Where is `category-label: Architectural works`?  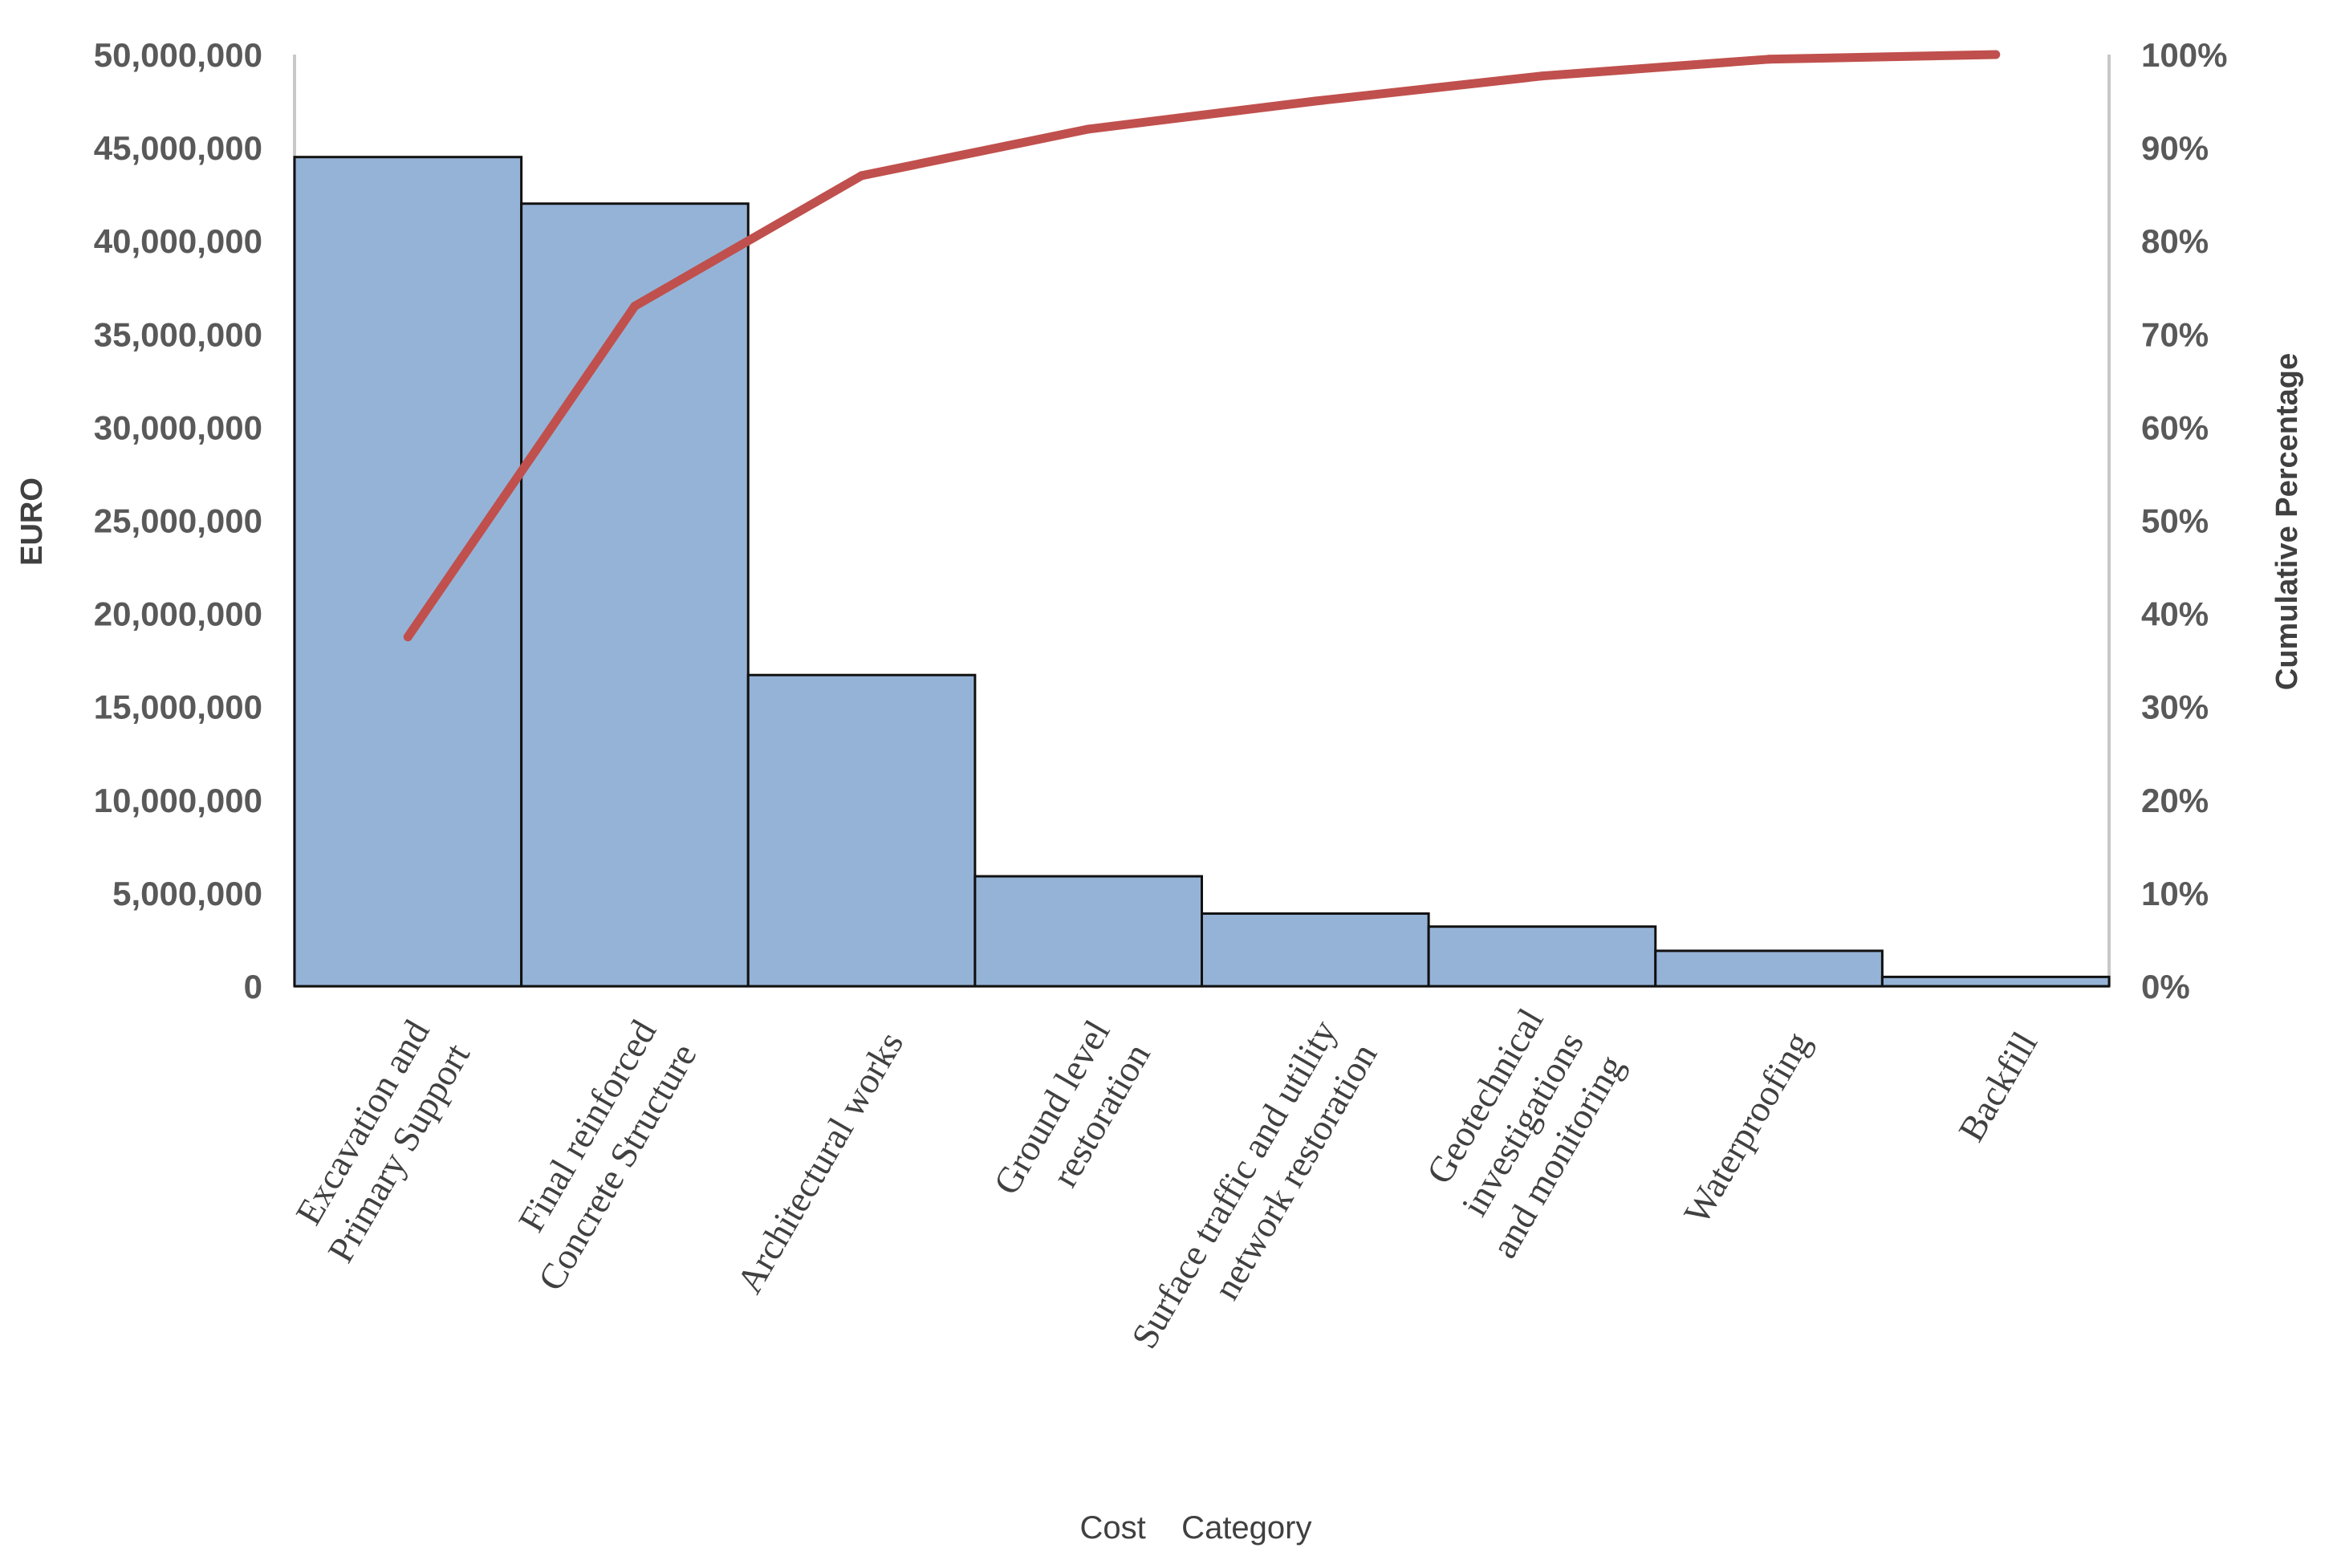
category-label: Architectural works is located at coordinates (820, 1162).